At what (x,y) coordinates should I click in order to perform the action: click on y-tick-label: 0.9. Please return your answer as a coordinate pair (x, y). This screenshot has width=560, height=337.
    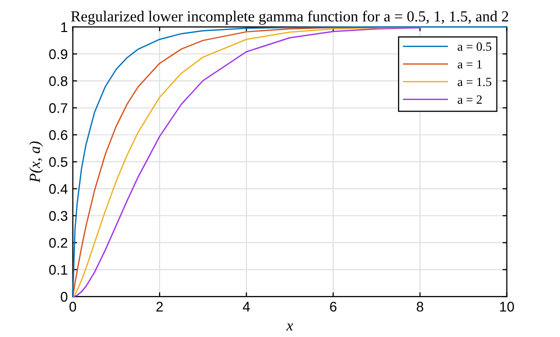
    Looking at the image, I should click on (58, 54).